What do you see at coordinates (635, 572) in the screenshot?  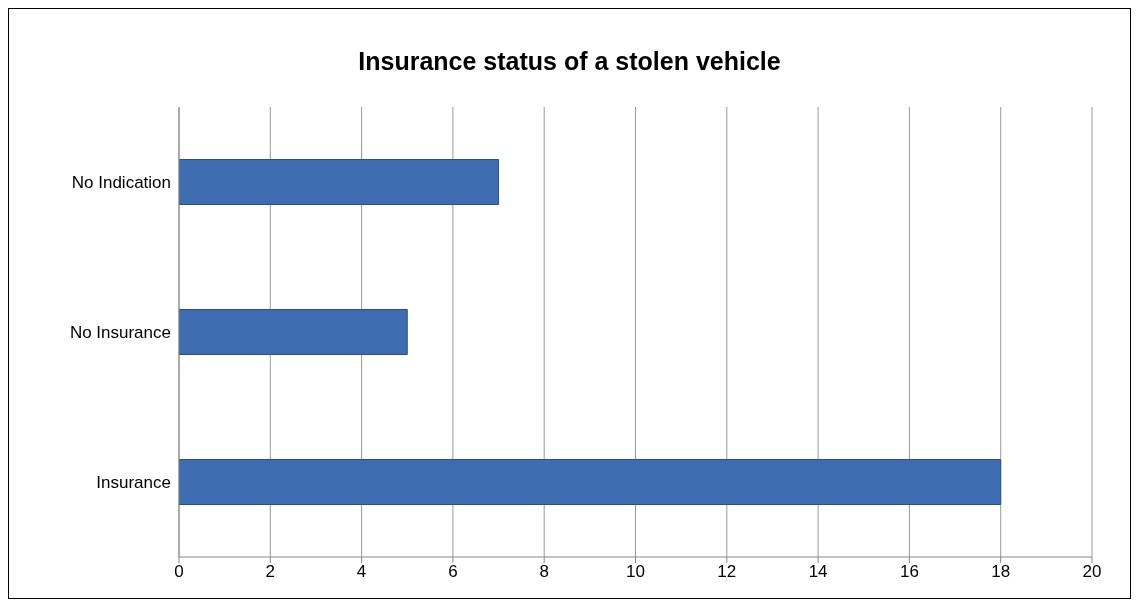 I see `x-tick-label: 10` at bounding box center [635, 572].